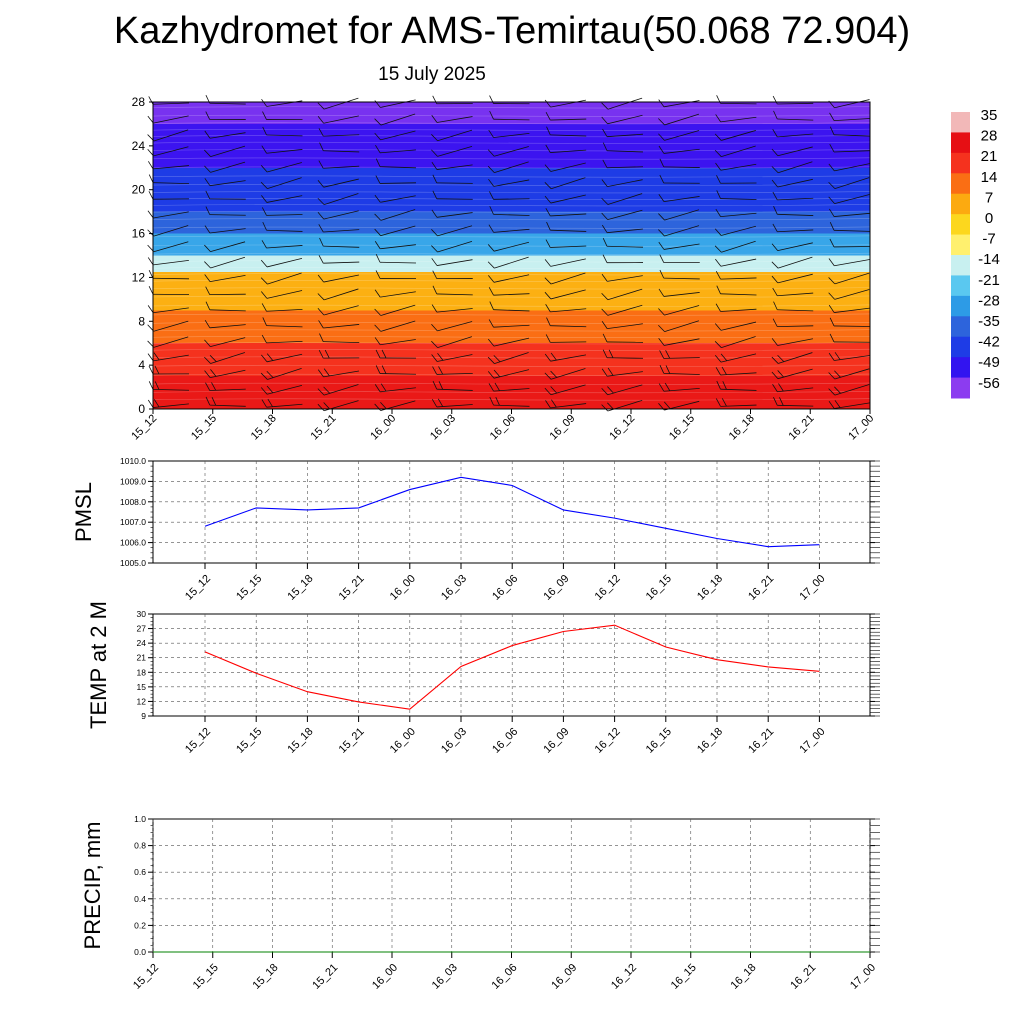  Describe the element at coordinates (142, 701) in the screenshot. I see `y-tick-label: 12` at that location.